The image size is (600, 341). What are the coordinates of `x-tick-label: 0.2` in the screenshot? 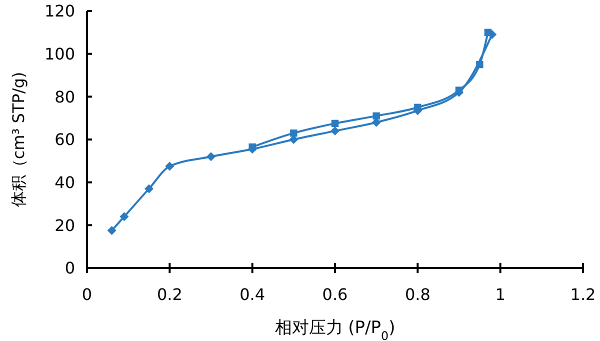 It's located at (169, 294).